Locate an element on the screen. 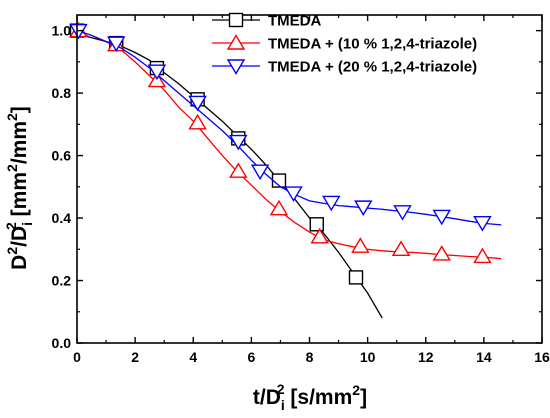  legend-item: TMEDA + (20 % 1,2,4-triazole) is located at coordinates (344, 67).